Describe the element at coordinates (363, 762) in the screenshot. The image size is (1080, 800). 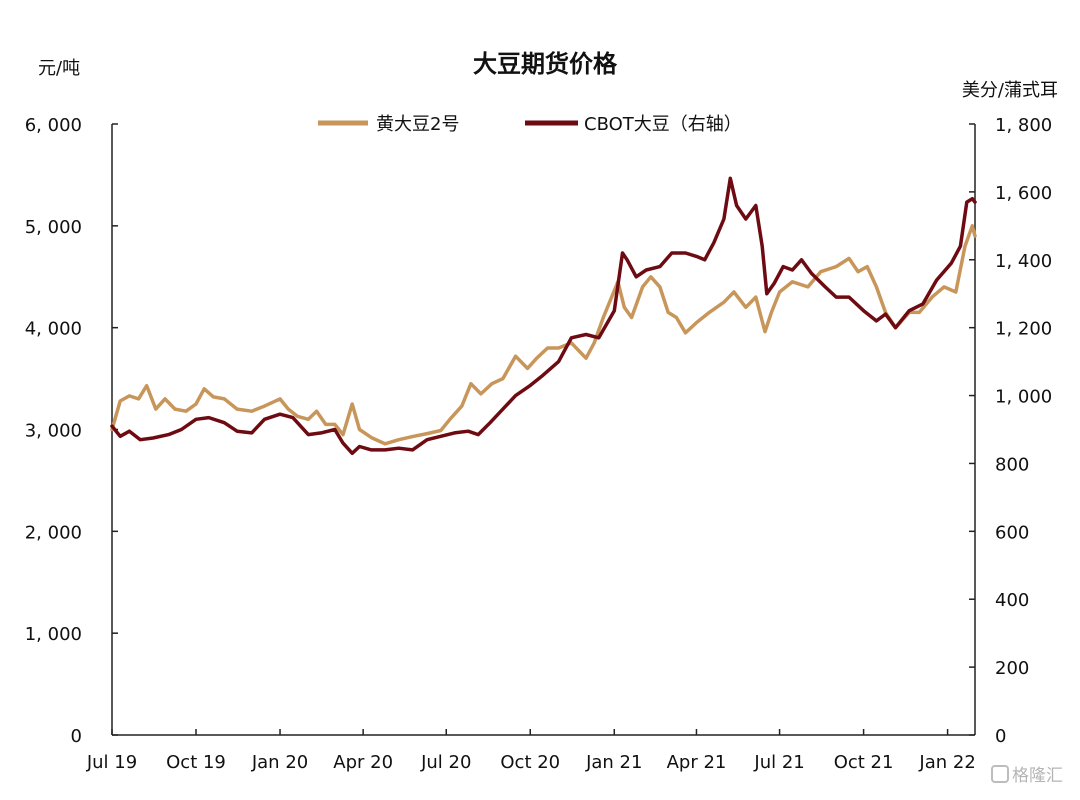
I see `x-tick-label: Apr 20` at that location.